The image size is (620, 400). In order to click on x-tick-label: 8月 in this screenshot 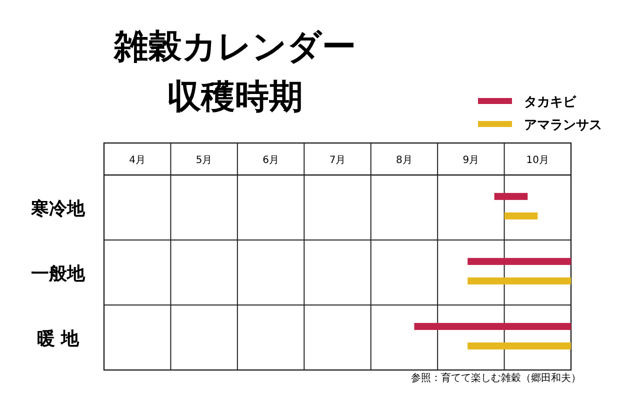, I will do `click(404, 160)`.